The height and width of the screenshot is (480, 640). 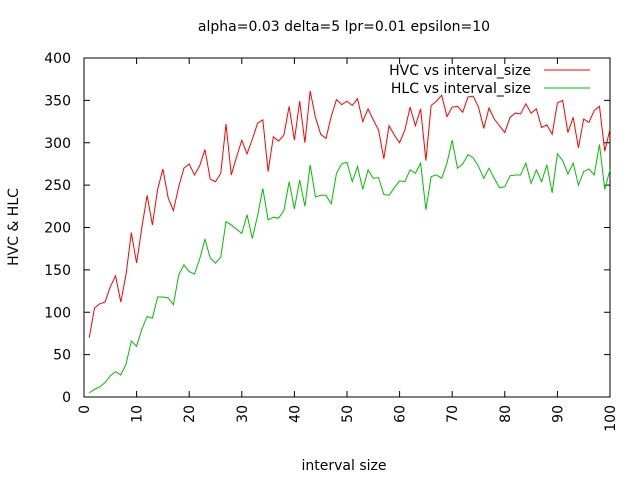 What do you see at coordinates (401, 414) in the screenshot?
I see `x-tick-label: 60` at bounding box center [401, 414].